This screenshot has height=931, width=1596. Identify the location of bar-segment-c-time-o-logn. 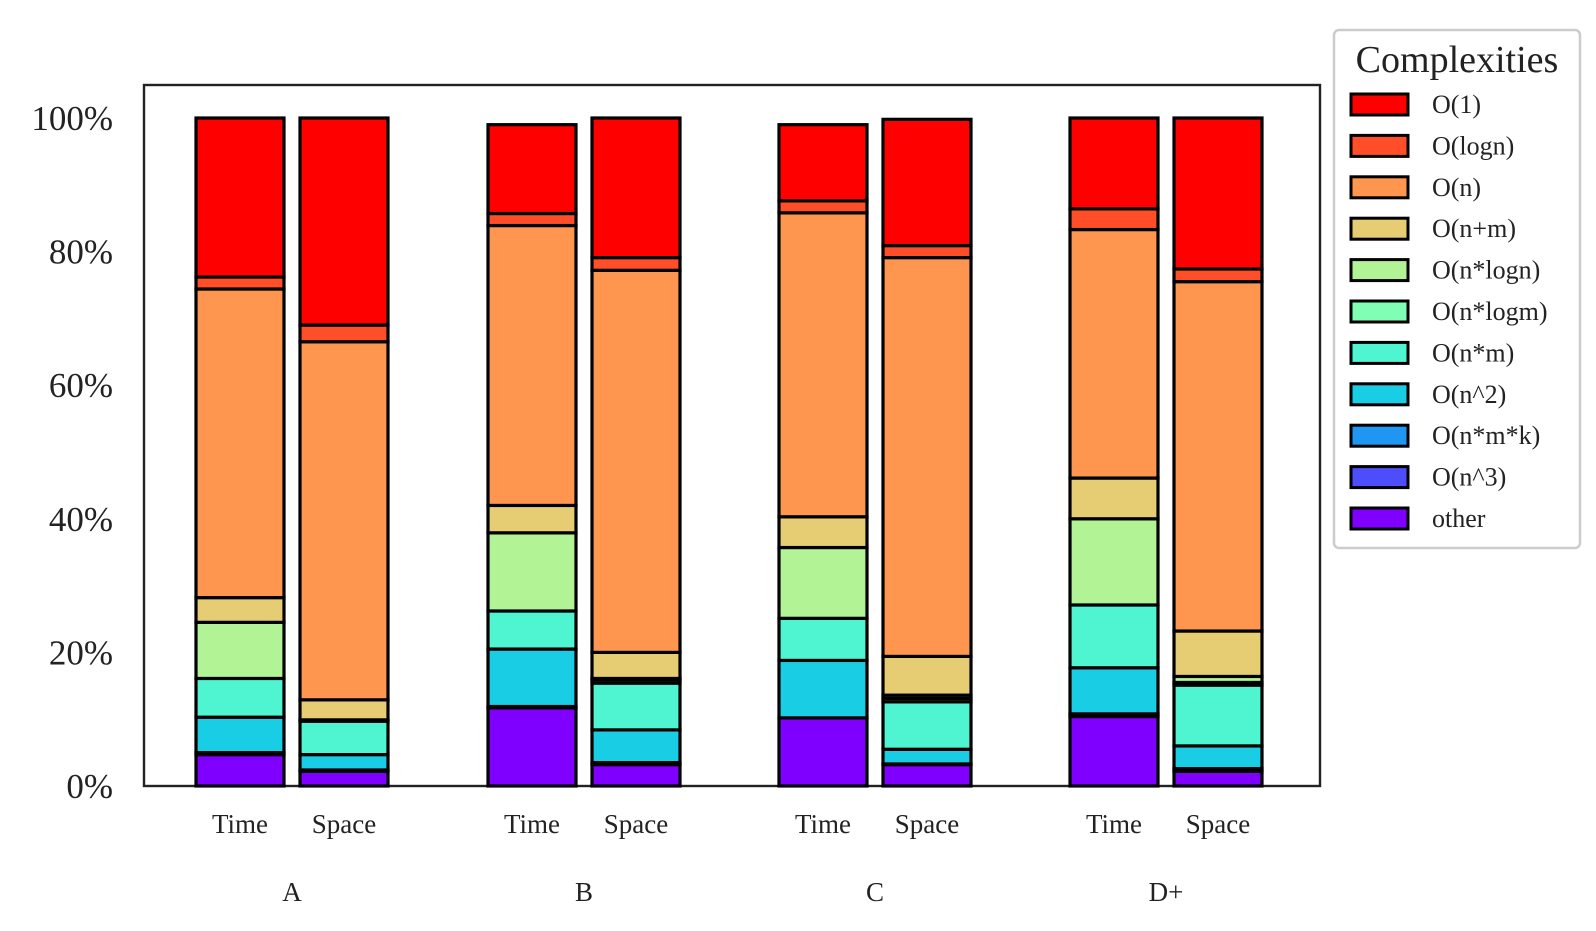
(823, 207).